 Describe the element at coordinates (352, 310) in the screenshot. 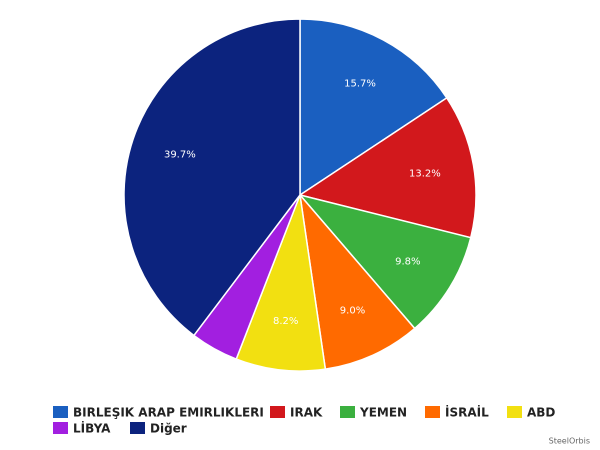

I see `slice-label: 9.0%` at that location.